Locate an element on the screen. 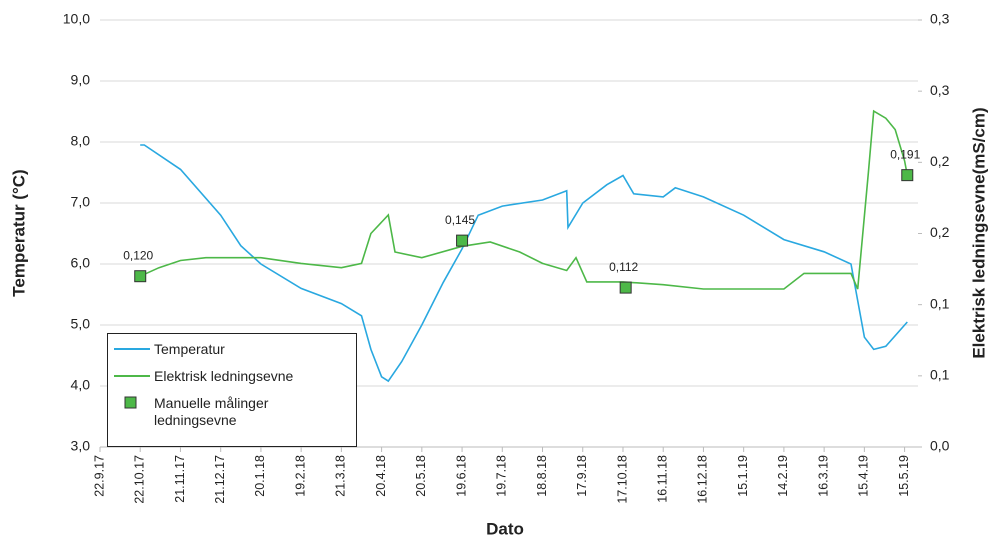  x-tick-label: 18.8.18 is located at coordinates (542, 476).